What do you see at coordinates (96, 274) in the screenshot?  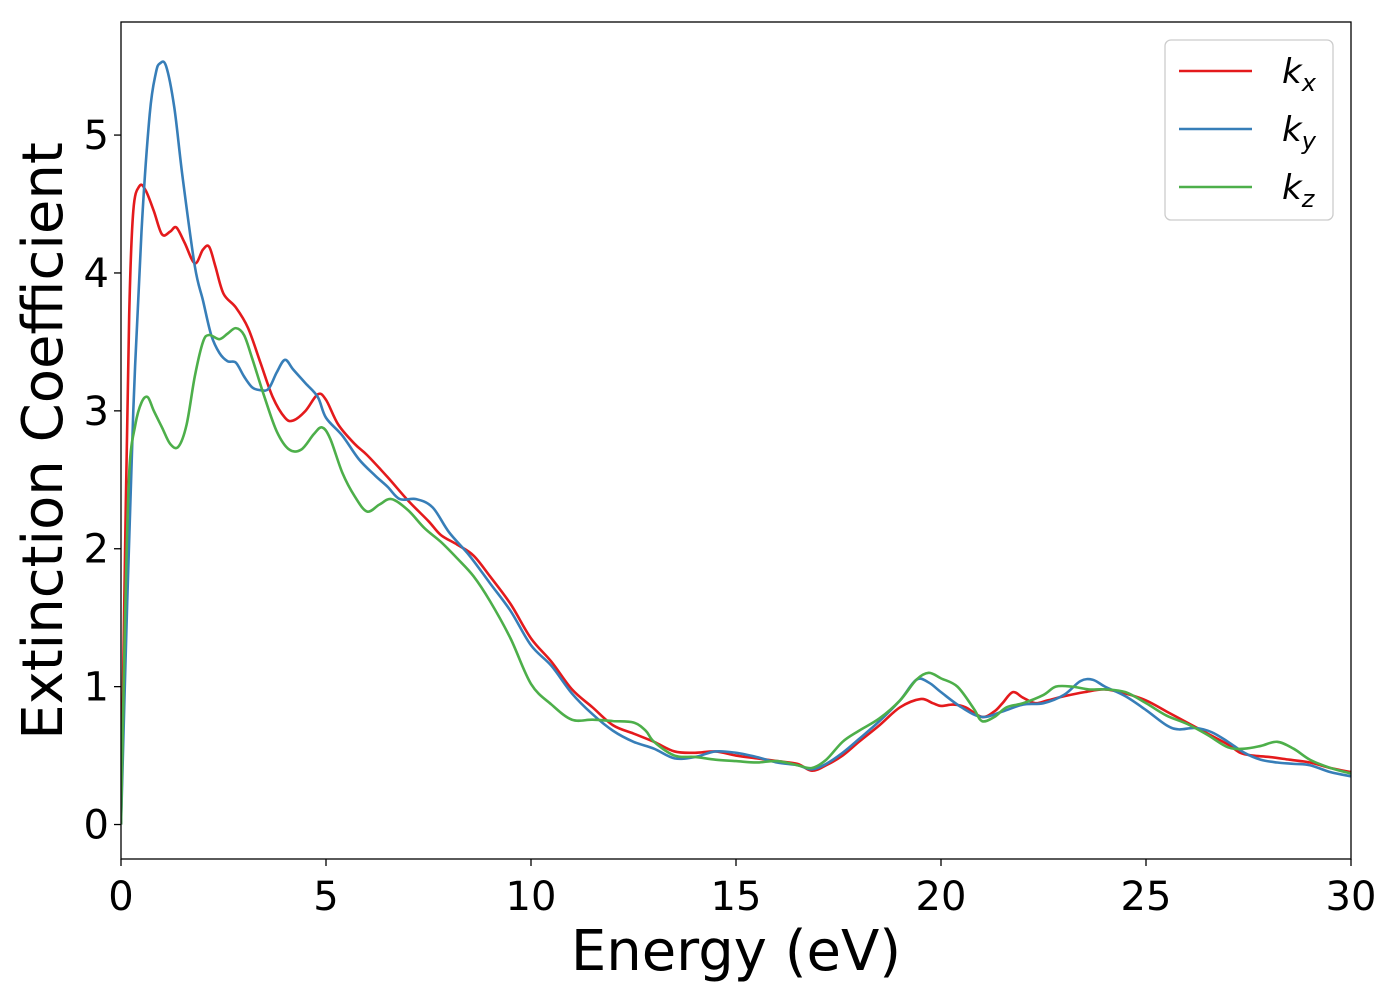 I see `y-tick-label: 4` at bounding box center [96, 274].